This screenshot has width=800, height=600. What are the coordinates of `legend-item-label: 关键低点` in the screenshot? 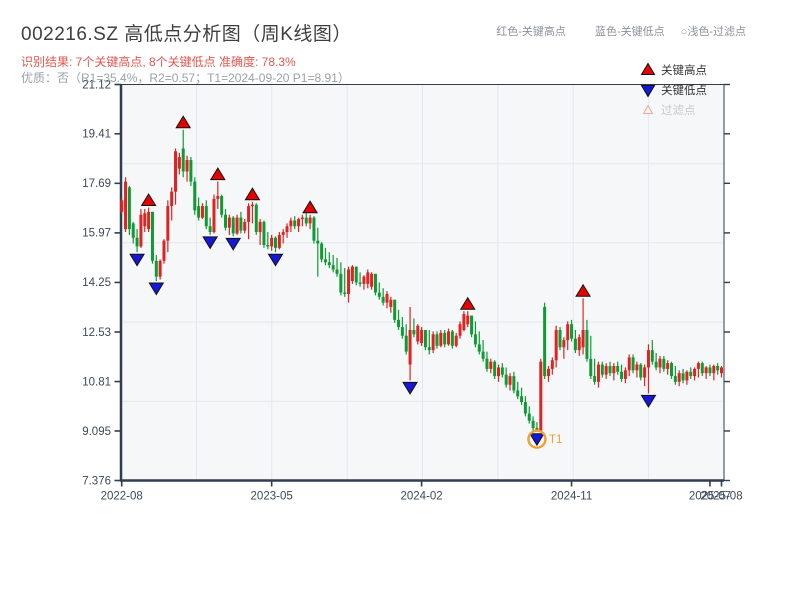 It's located at (684, 90).